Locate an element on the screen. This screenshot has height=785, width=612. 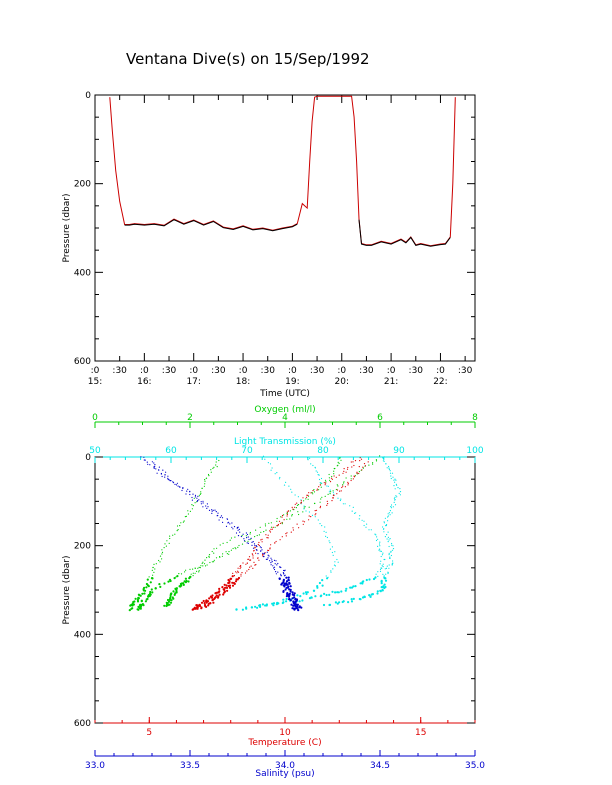
temperature-tick-label: 15 is located at coordinates (420, 733).